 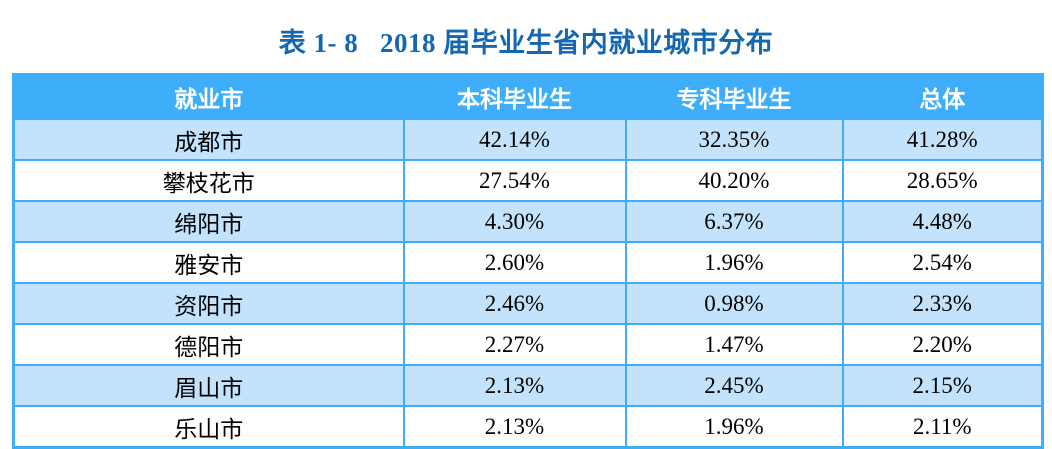 What do you see at coordinates (734, 344) in the screenshot?
I see `cell-junior-college: 1.47%` at bounding box center [734, 344].